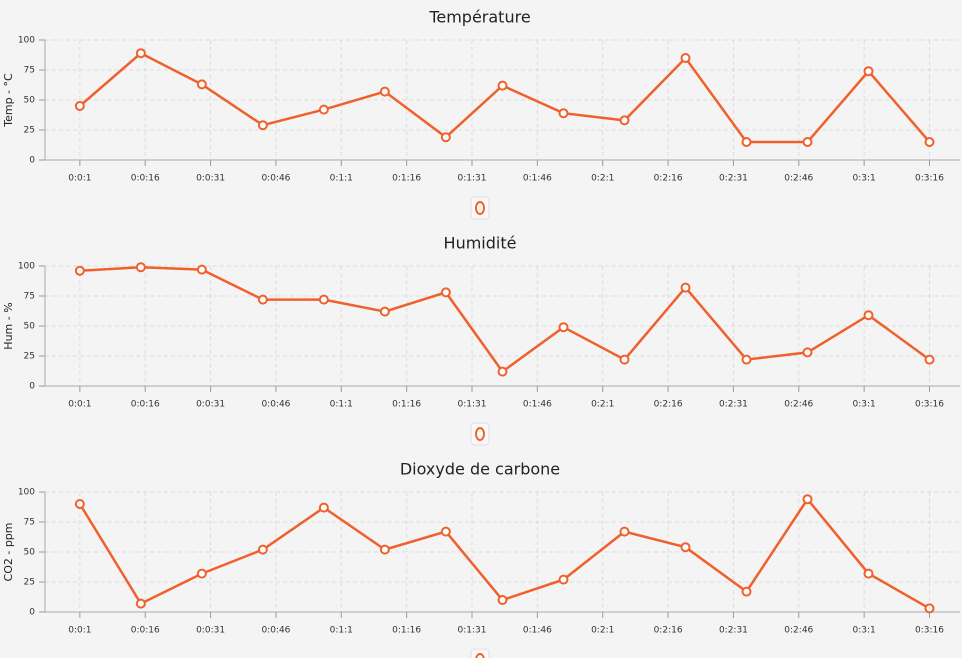 The width and height of the screenshot is (962, 658). Describe the element at coordinates (480, 243) in the screenshot. I see `chart-title: Humidité` at that location.